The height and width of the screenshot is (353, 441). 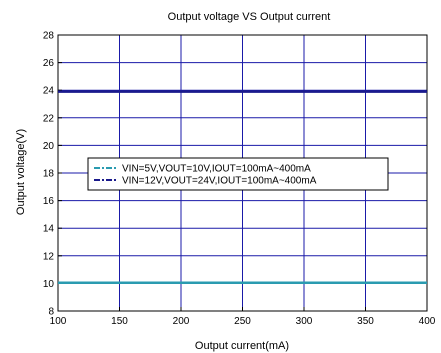 What do you see at coordinates (49, 118) in the screenshot?
I see `y-tick-label: 22` at bounding box center [49, 118].